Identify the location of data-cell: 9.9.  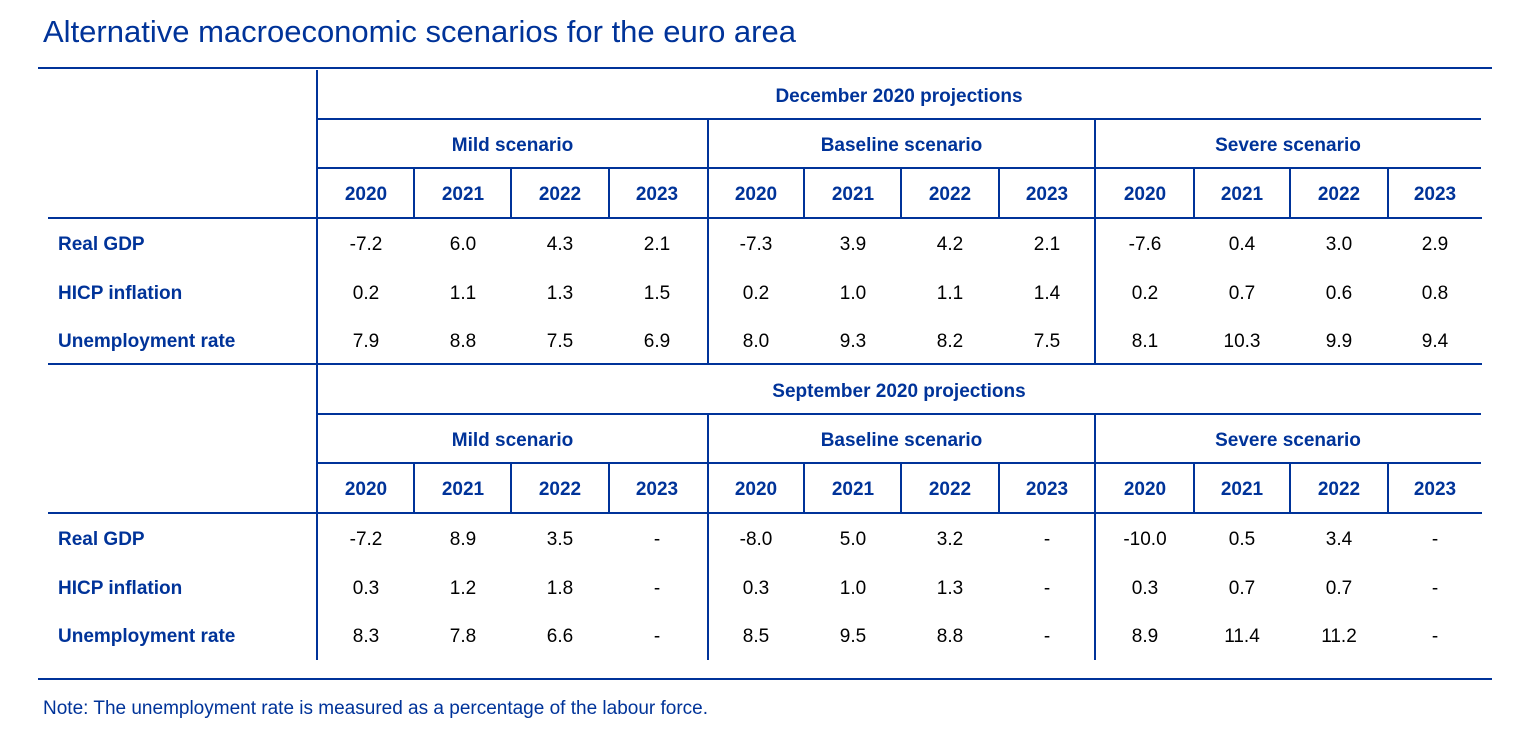
(1339, 341).